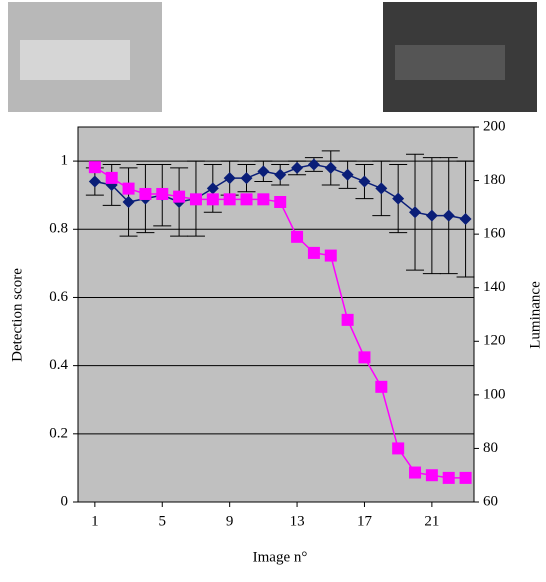 This screenshot has height=582, width=546. What do you see at coordinates (65, 501) in the screenshot?
I see `y-tick-label: 0` at bounding box center [65, 501].